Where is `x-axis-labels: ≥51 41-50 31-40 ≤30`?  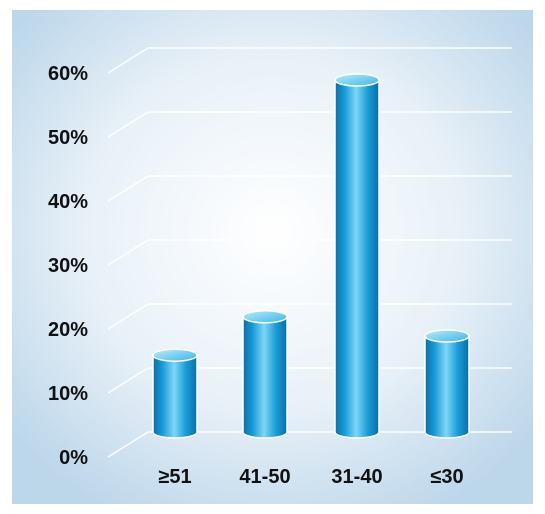 x-axis-labels: ≥51 41-50 31-40 ≤30 is located at coordinates (310, 477).